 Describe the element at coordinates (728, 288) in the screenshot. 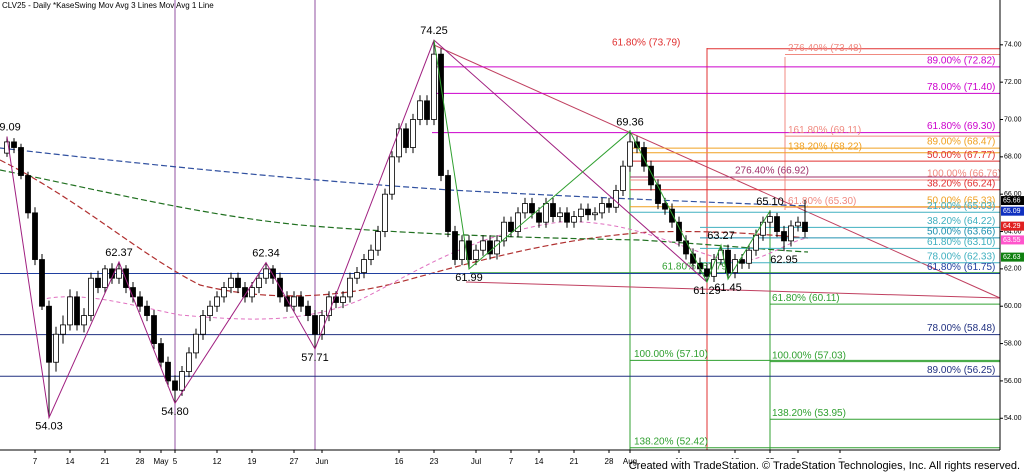

I see `pivot-label: 61.45` at that location.